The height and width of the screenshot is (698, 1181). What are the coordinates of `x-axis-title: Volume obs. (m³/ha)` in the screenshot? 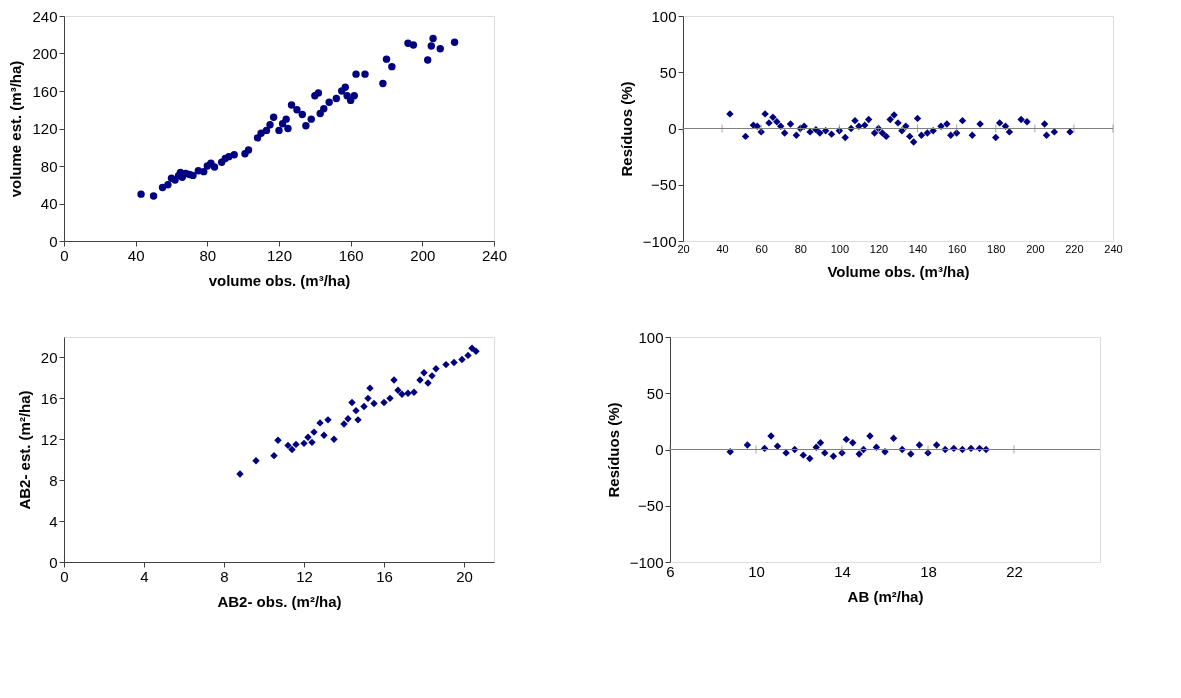 It's located at (898, 271).